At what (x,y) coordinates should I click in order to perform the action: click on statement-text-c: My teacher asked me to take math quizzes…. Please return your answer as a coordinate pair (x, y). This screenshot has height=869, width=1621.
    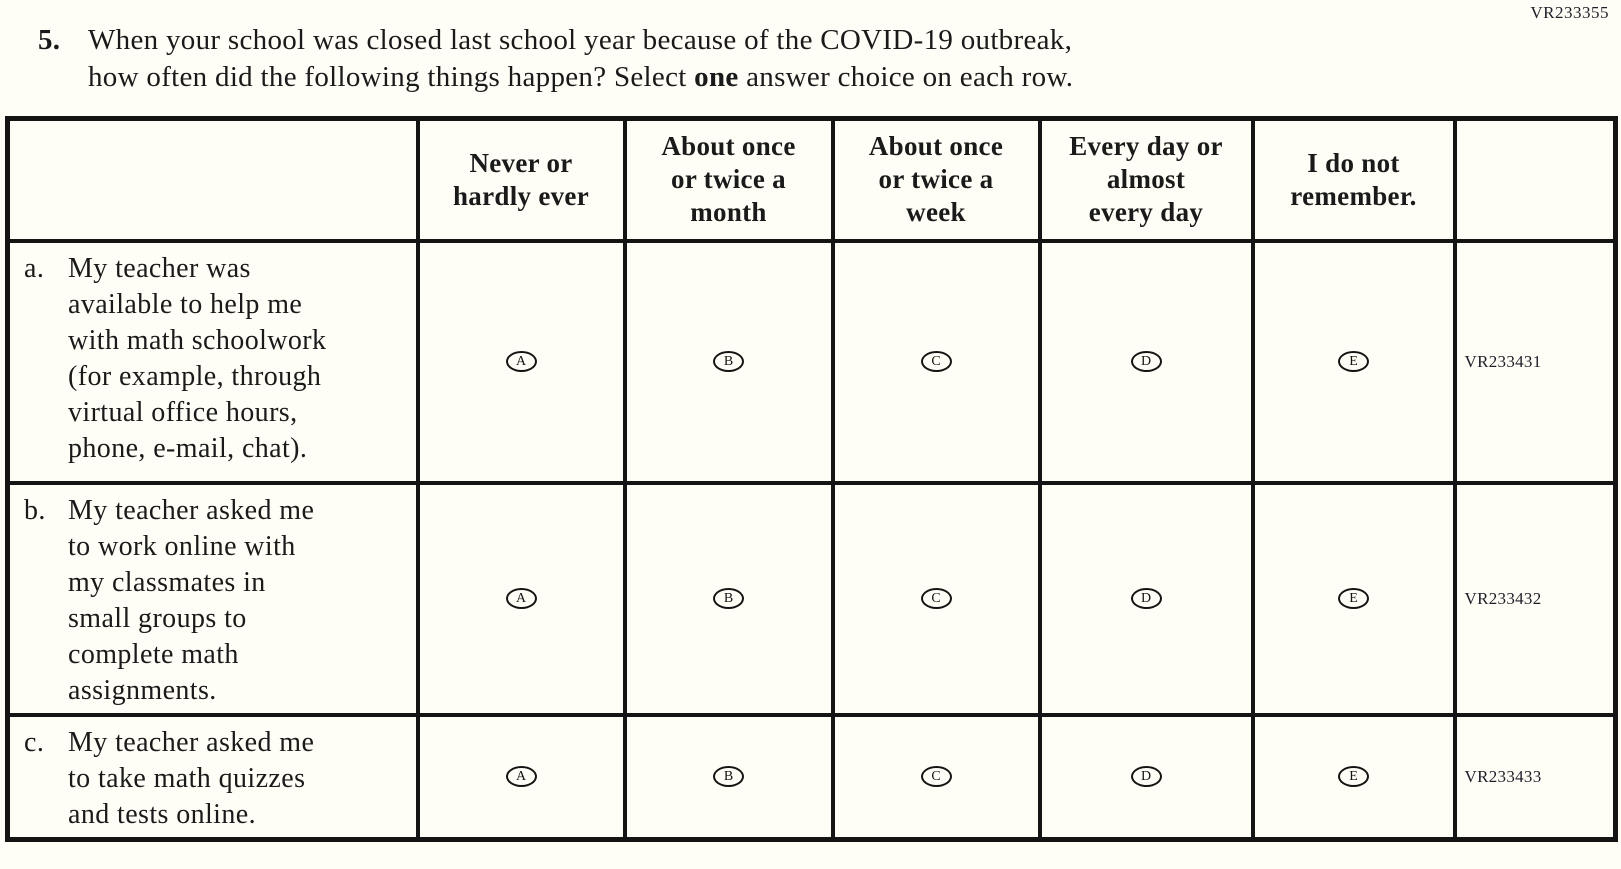
    Looking at the image, I should click on (191, 778).